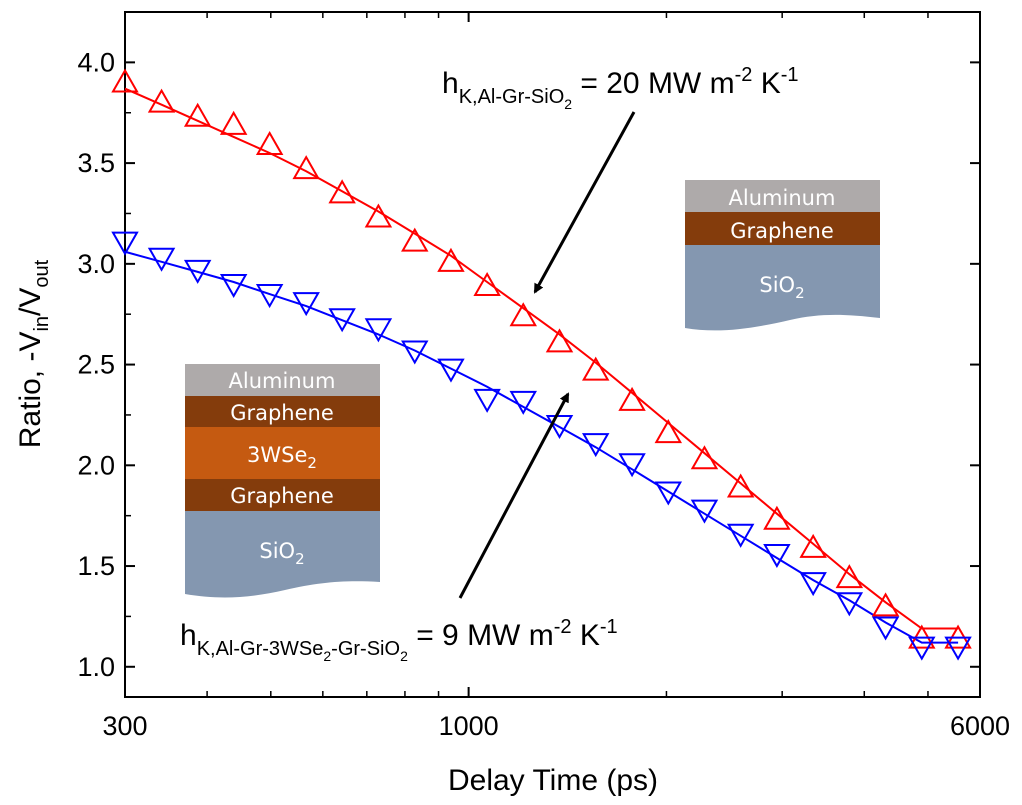  What do you see at coordinates (620, 88) in the screenshot?
I see `annotation-red: hK,Al-Gr-SiO2 = 20 MW m-2 K-1` at bounding box center [620, 88].